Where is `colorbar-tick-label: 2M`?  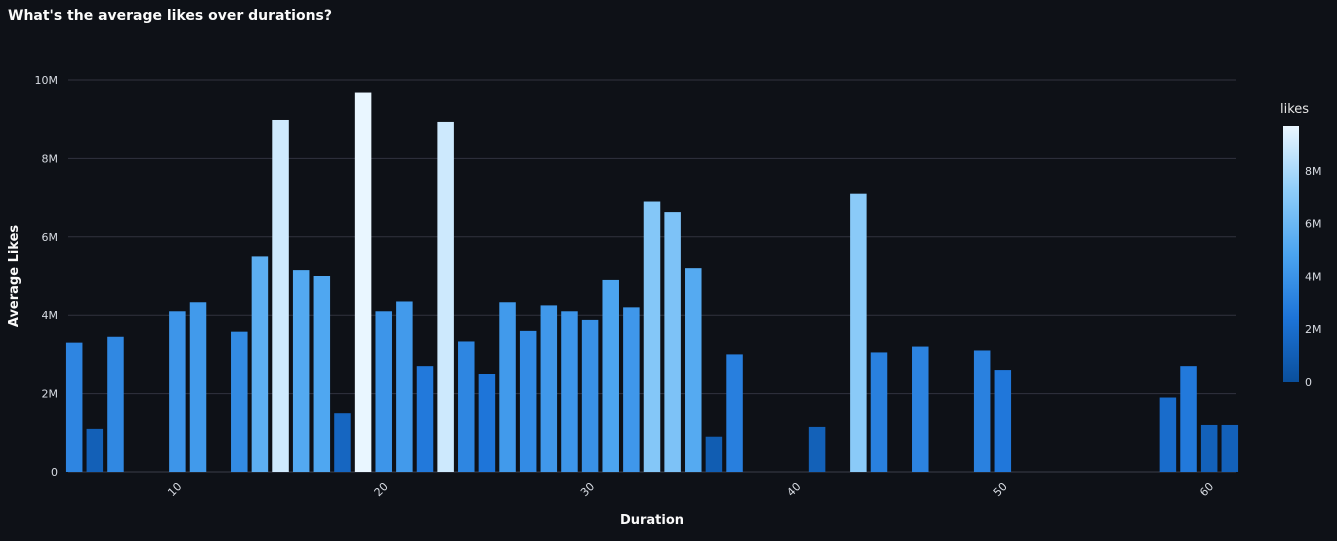
colorbar-tick-label: 2M is located at coordinates (1313, 329).